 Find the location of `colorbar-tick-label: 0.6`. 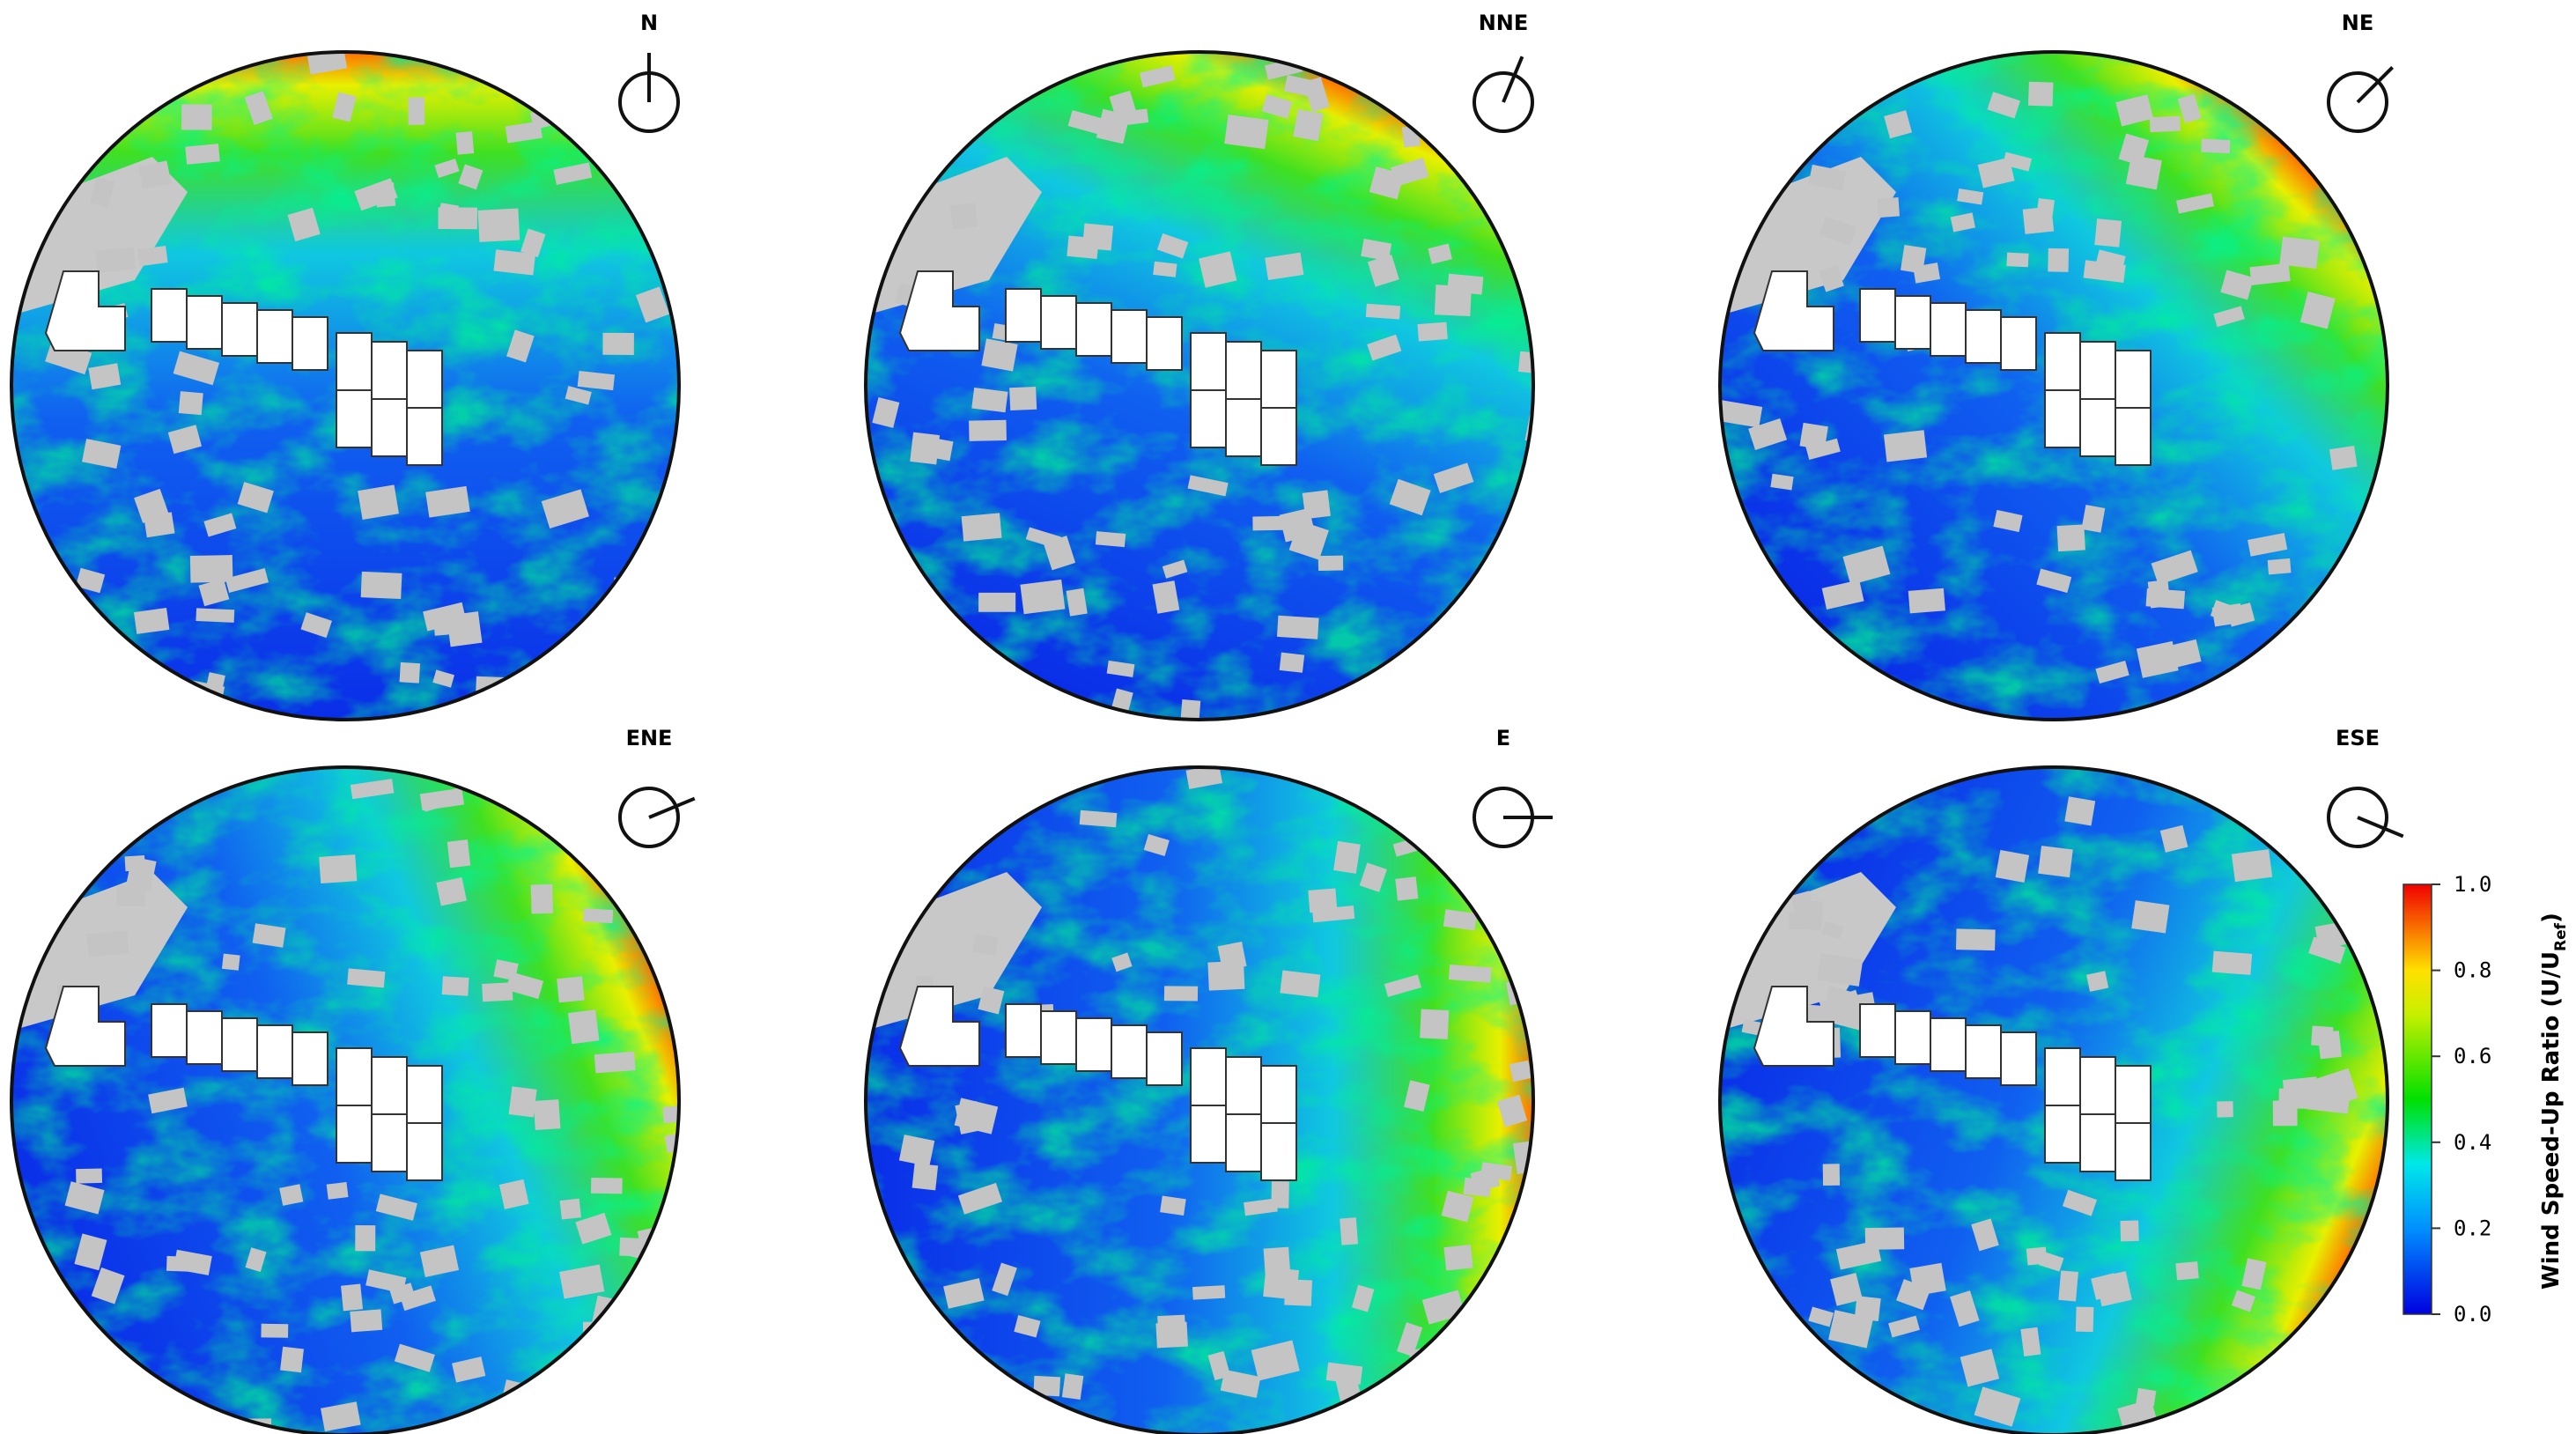

colorbar-tick-label: 0.6 is located at coordinates (2472, 1056).